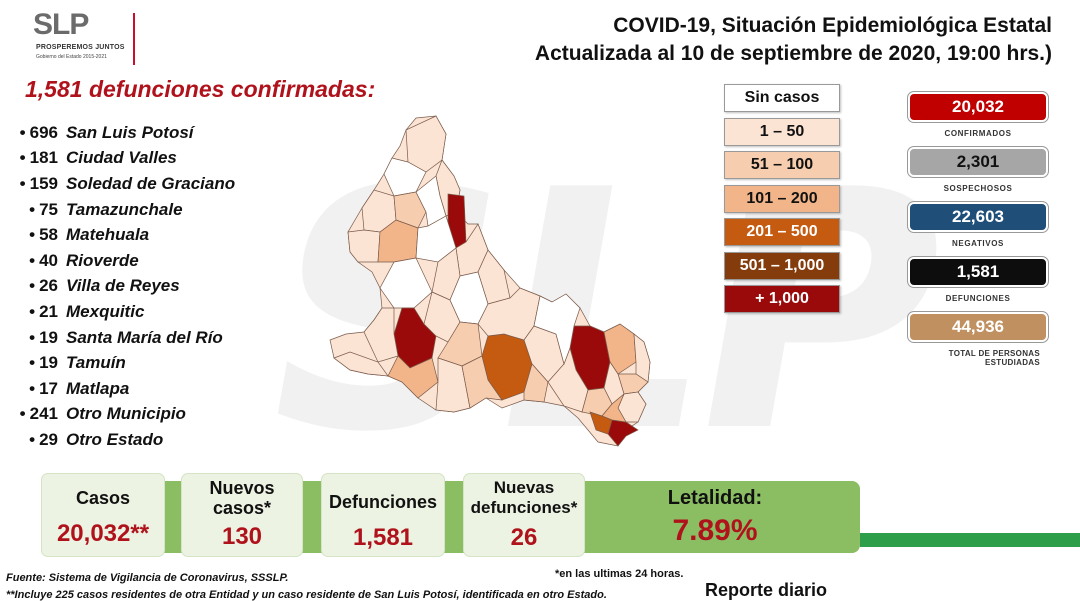 This screenshot has height=601, width=1080. Describe the element at coordinates (123, 286) in the screenshot. I see `municipality-name: Villa de Reyes` at that location.